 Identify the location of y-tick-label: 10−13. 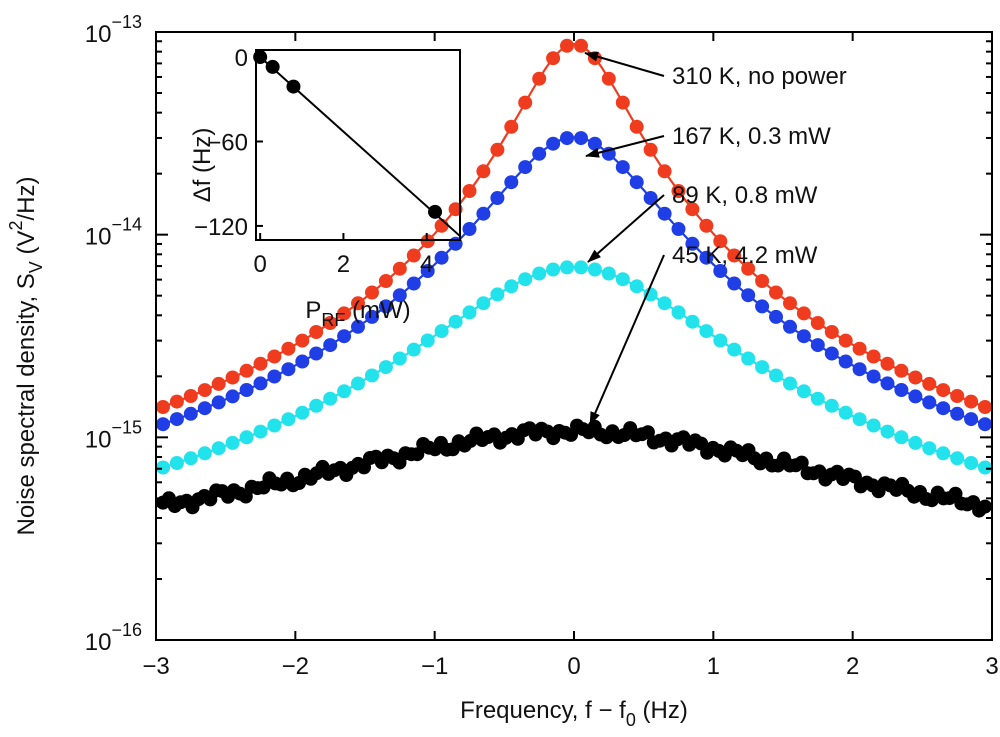
(113, 30).